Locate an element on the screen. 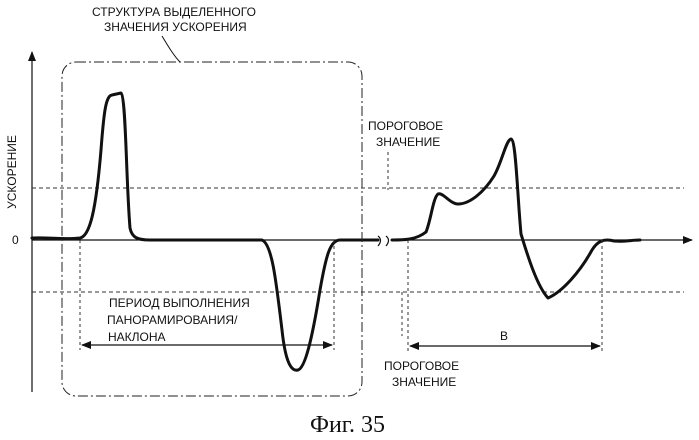  upper-threshold-label-line1: ПОРОГОВОЕ is located at coordinates (405, 126).